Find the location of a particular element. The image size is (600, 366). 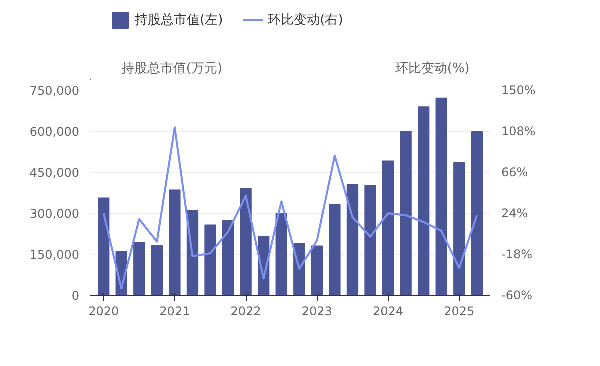

y-tick-label: 0 is located at coordinates (76, 296).